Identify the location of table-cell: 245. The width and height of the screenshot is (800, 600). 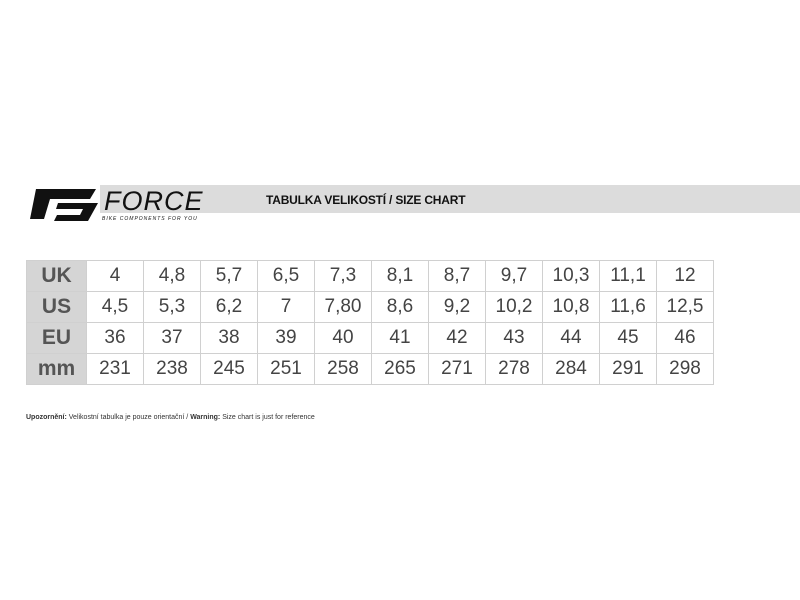
(229, 369).